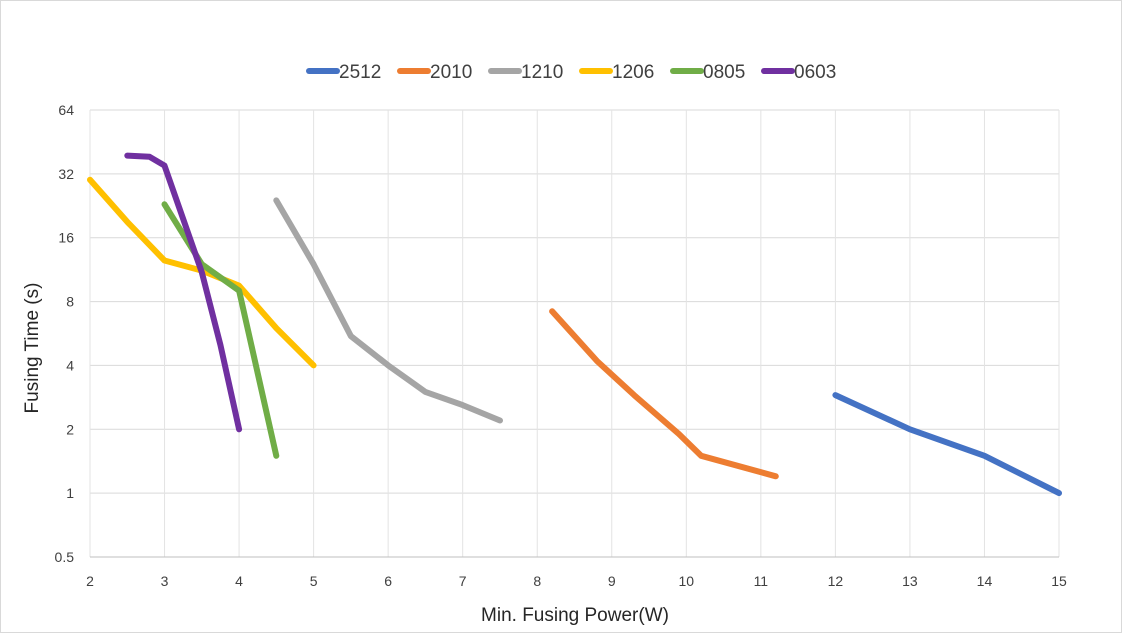 The image size is (1122, 634). What do you see at coordinates (463, 581) in the screenshot?
I see `x-tick-label: 7` at bounding box center [463, 581].